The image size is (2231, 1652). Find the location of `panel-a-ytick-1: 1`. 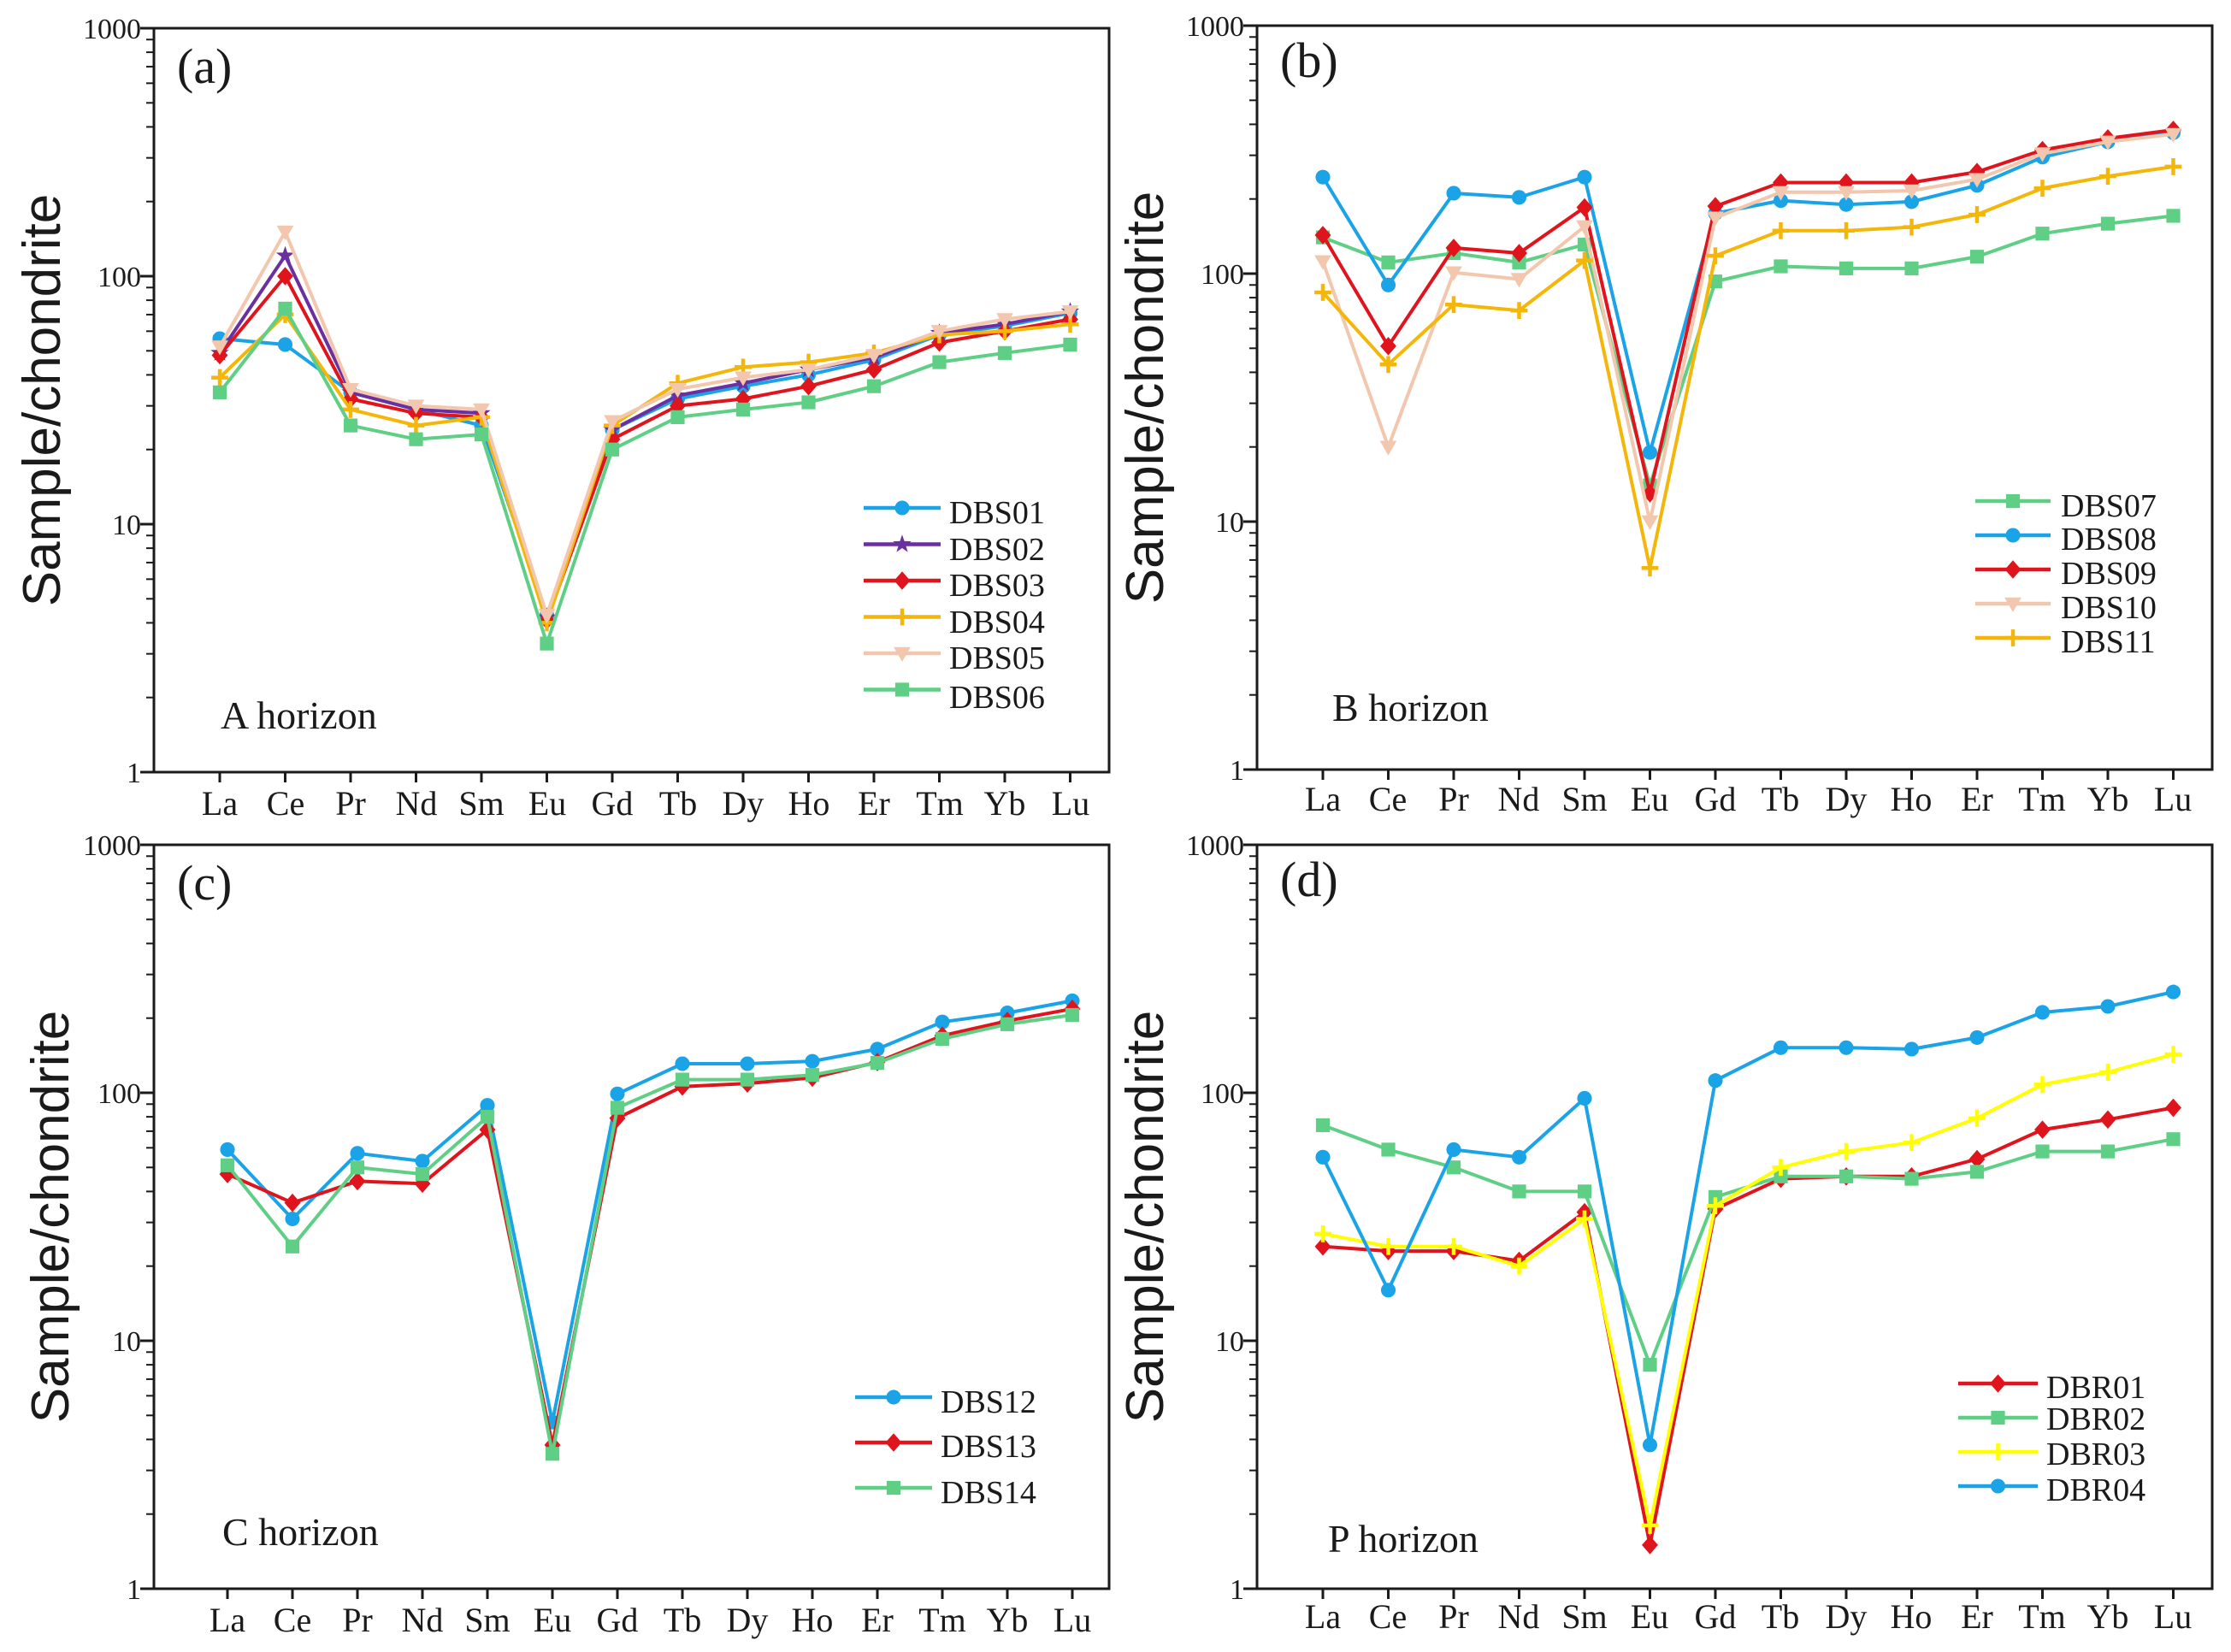

panel-a-ytick-1: 1 is located at coordinates (134, 773).